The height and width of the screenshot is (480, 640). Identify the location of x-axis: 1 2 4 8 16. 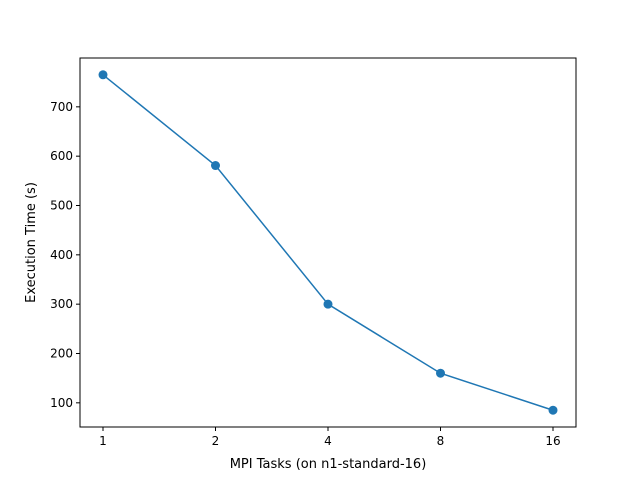
(330, 437).